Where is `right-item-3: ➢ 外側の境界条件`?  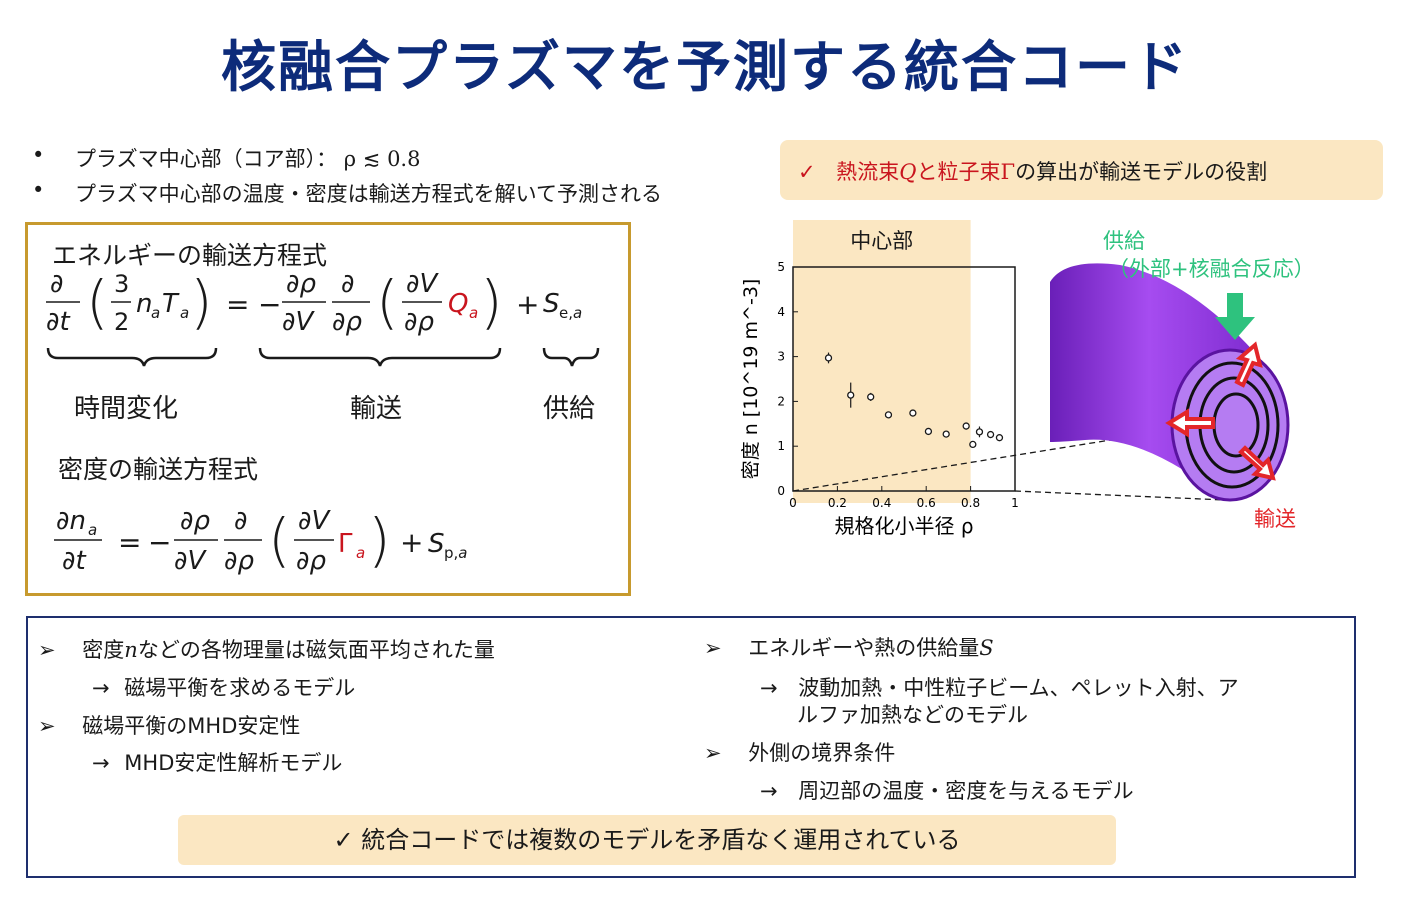 right-item-3: ➢ 外側の境界条件 is located at coordinates (799, 752).